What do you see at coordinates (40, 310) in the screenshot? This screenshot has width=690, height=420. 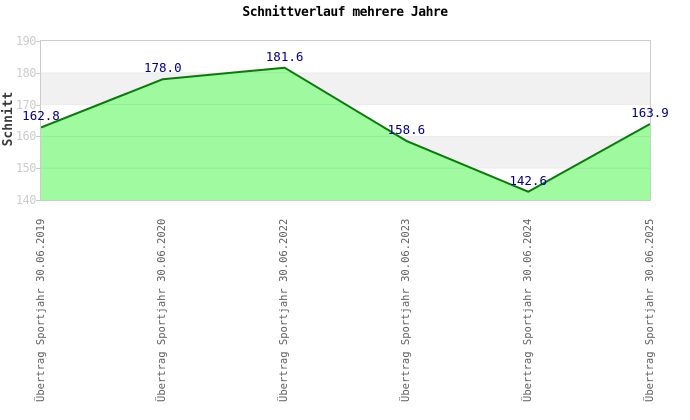 I see `x-tick-label: Übertrag Sportjahr 30.06.2019` at bounding box center [40, 310].